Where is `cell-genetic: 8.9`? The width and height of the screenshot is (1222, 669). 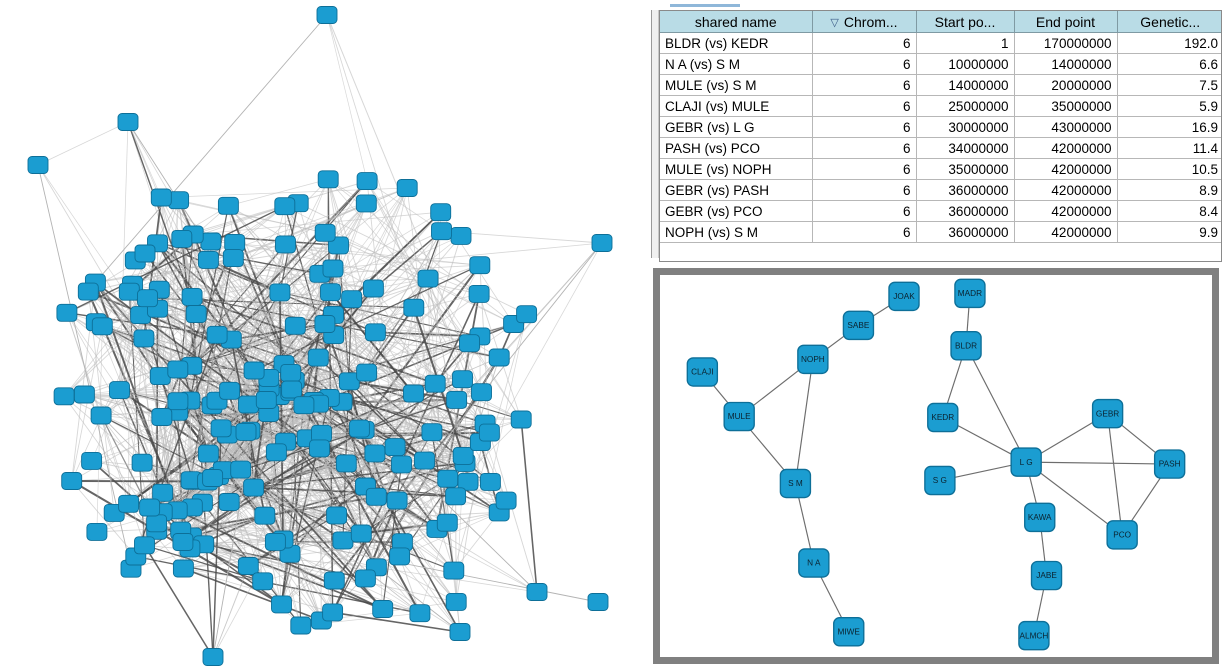 cell-genetic: 8.9 is located at coordinates (1169, 190).